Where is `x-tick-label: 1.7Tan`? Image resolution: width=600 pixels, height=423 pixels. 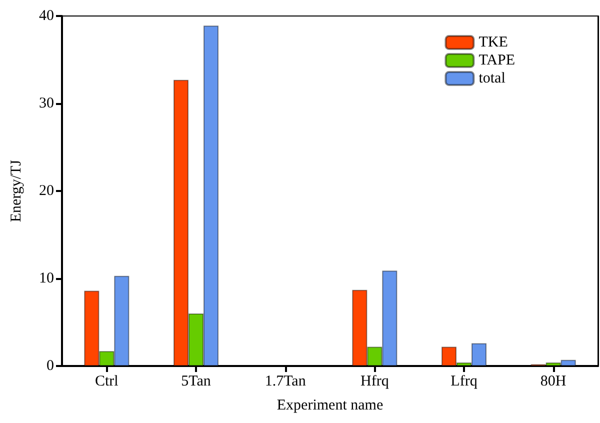 x-tick-label: 1.7Tan is located at coordinates (285, 382).